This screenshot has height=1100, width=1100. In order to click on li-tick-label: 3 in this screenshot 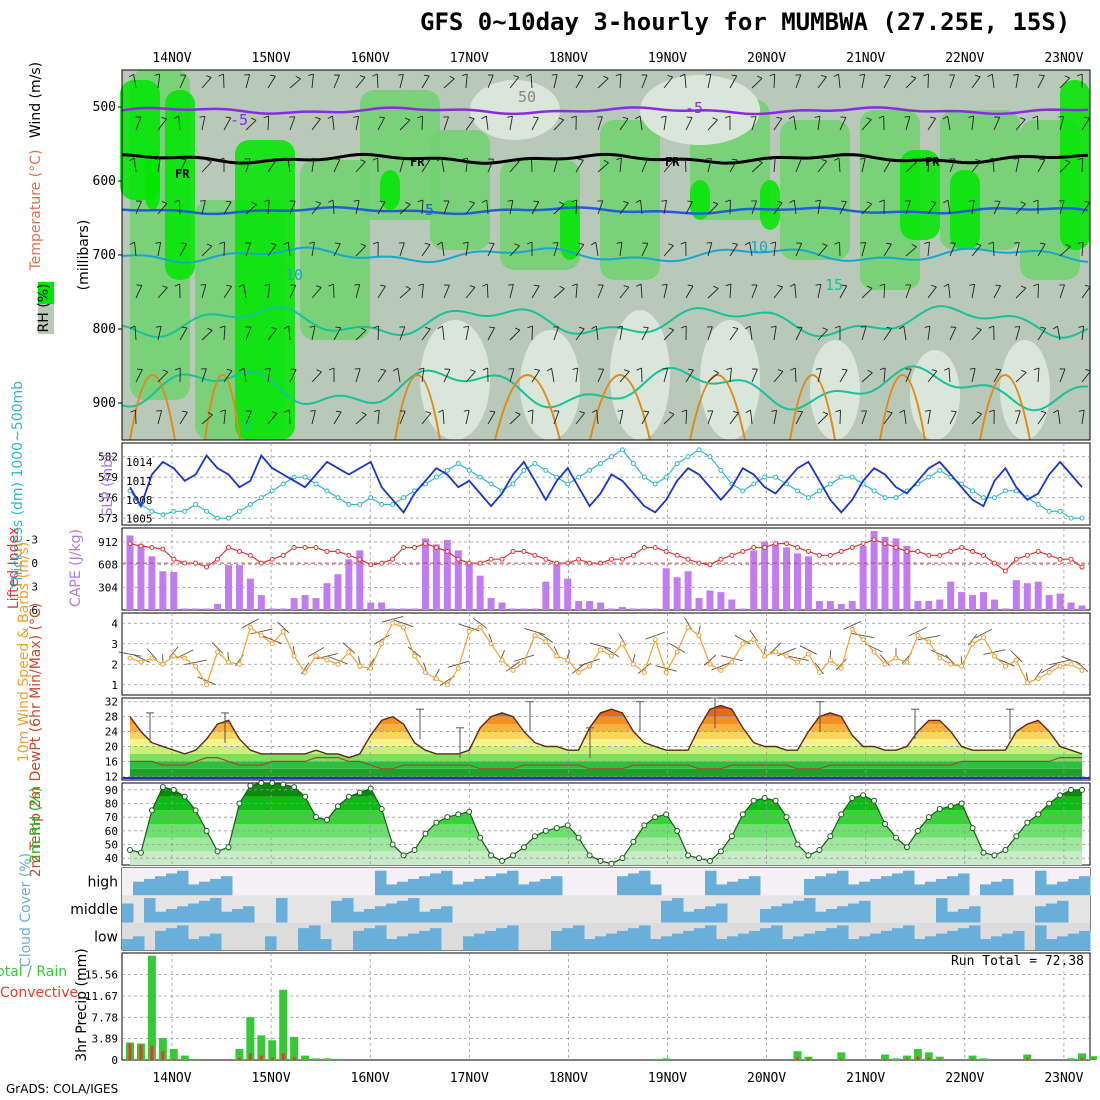, I will do `click(34, 587)`.